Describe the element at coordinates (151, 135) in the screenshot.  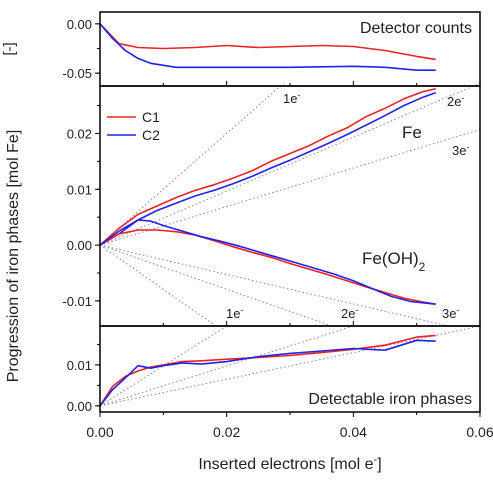
I see `legend-label-c2: C2` at that location.